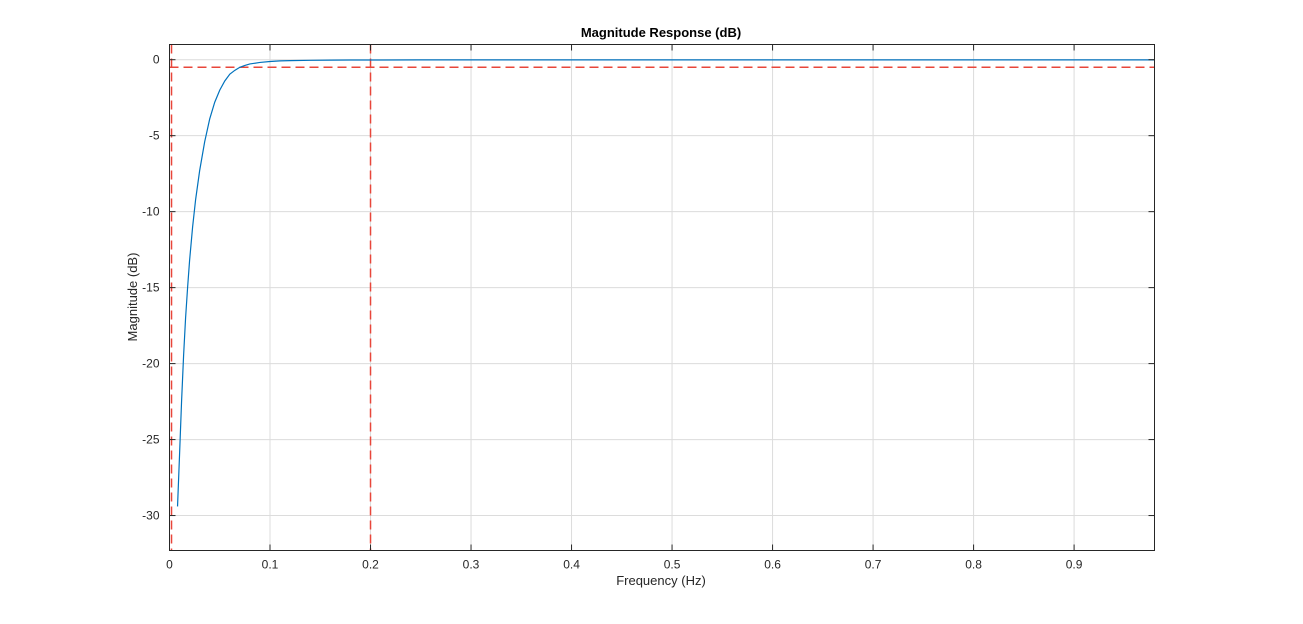 The width and height of the screenshot is (1303, 624). Describe the element at coordinates (151, 440) in the screenshot. I see `y-tick-label: -25` at that location.